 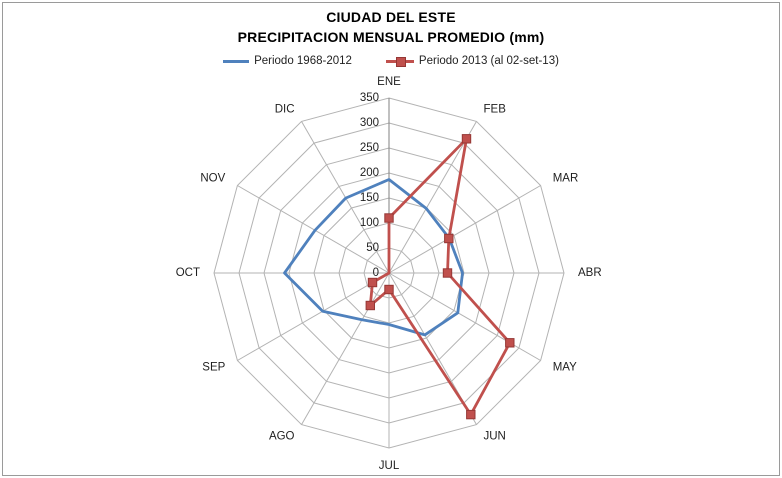 I want to click on data-marker-sep, so click(x=372, y=282).